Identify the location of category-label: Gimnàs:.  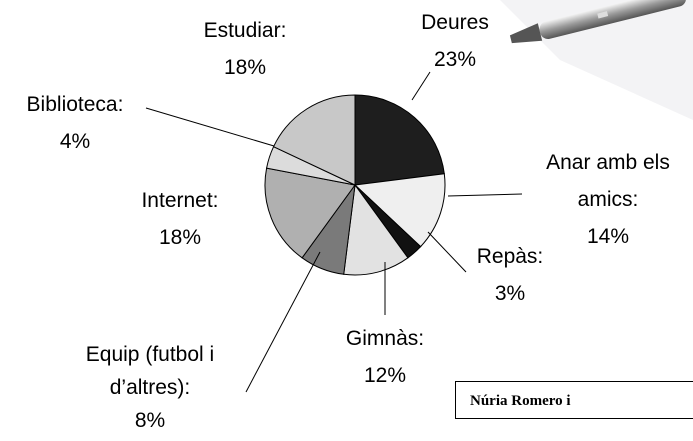
(385, 338).